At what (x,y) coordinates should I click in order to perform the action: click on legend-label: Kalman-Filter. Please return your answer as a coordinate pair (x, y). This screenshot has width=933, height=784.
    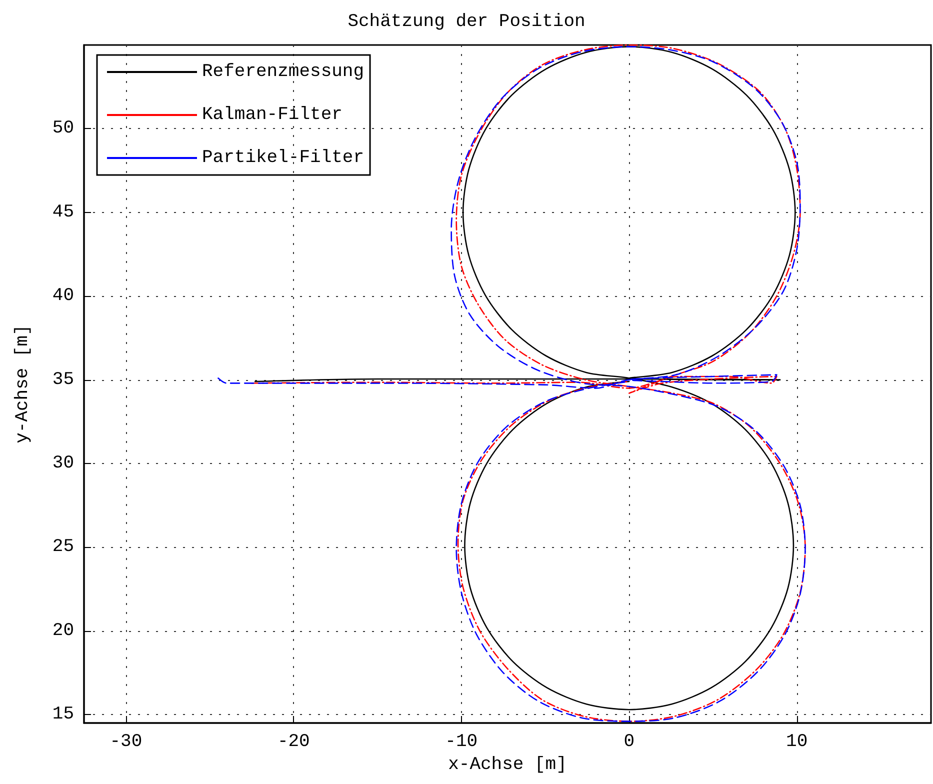
    Looking at the image, I should click on (272, 115).